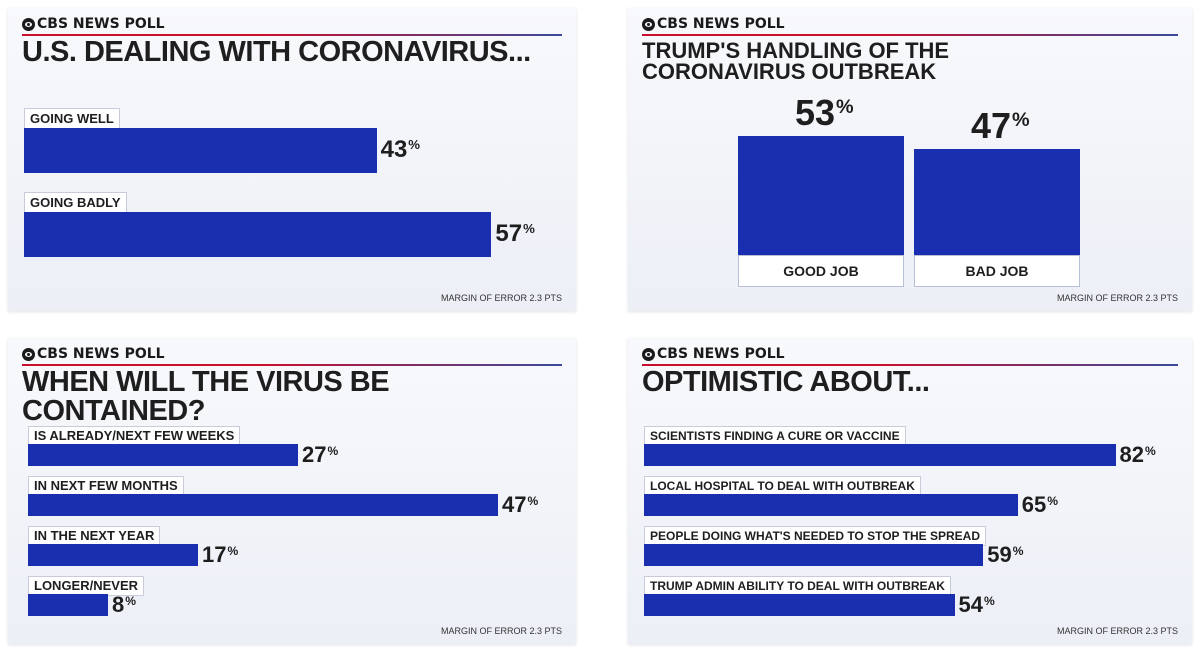 This screenshot has width=1200, height=655. Describe the element at coordinates (1131, 454) in the screenshot. I see `data-label-number: 82` at that location.